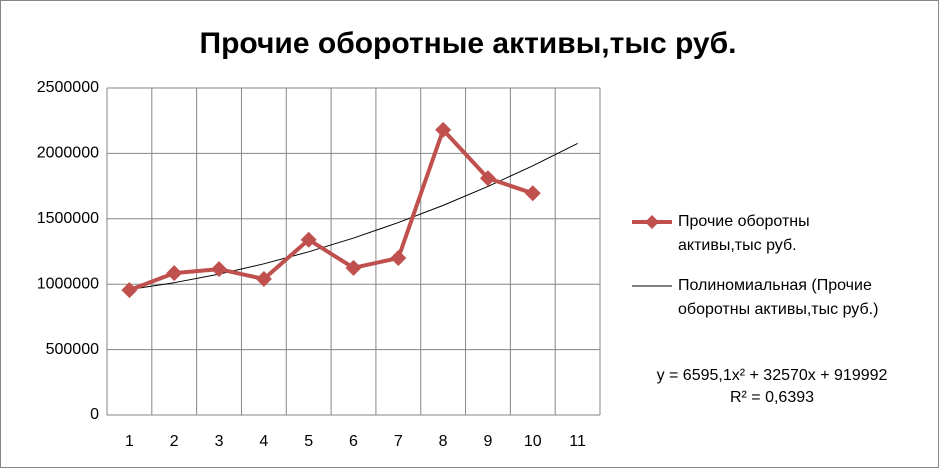 The image size is (939, 468). Describe the element at coordinates (577, 441) in the screenshot. I see `x-tick-label: 11` at that location.